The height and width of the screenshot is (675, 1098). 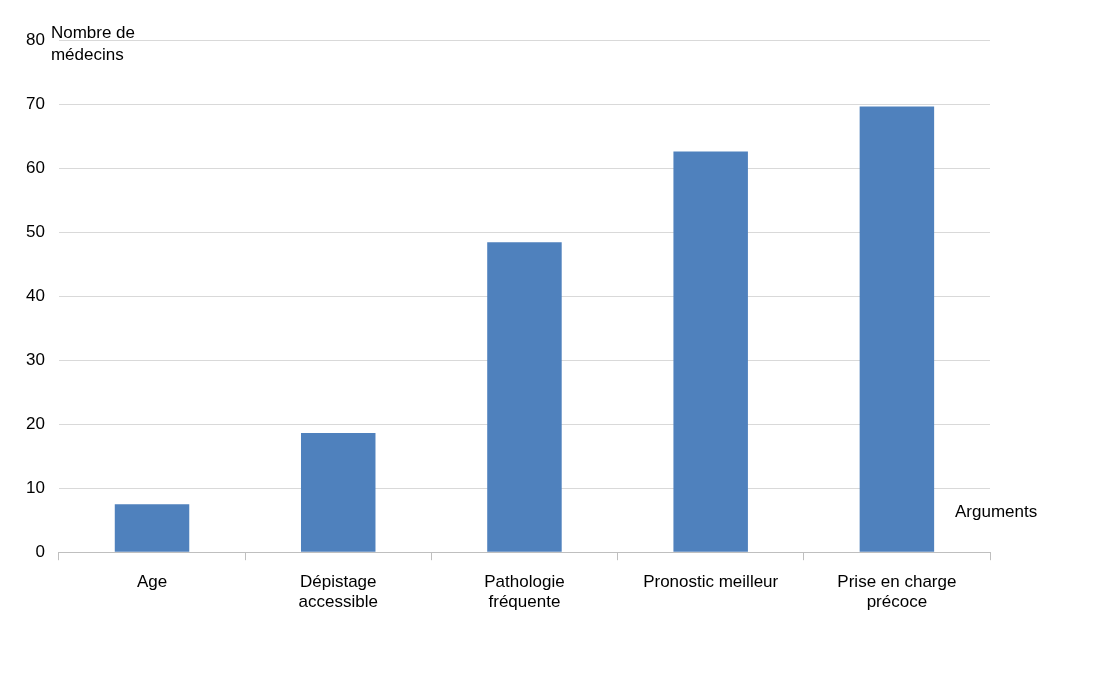 I want to click on x-tick-label: Dépistage accessible, so click(x=338, y=592).